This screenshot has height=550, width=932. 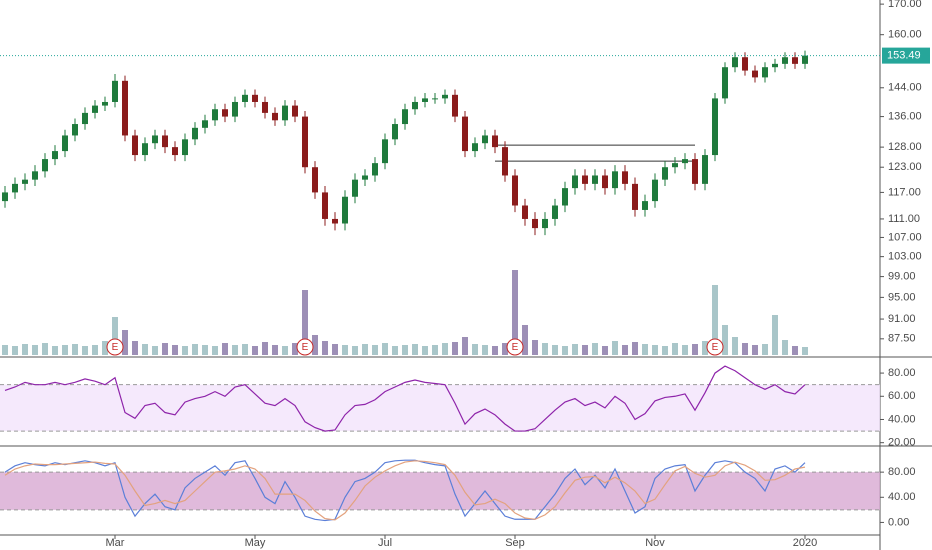 I want to click on y-tick-label: 170.00, so click(x=905, y=5).